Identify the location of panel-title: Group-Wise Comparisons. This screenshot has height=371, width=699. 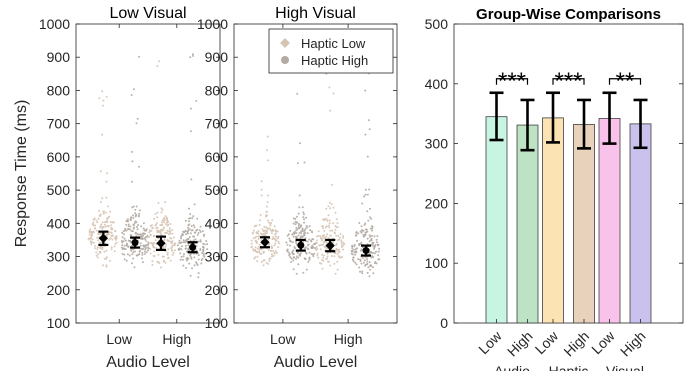
(568, 14).